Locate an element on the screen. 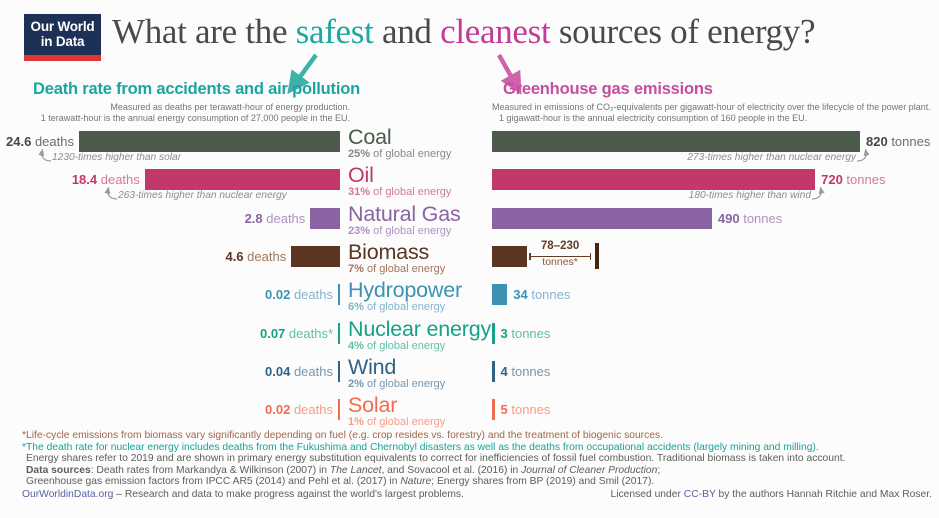  death-value-hydropower: 0.02 deaths is located at coordinates (299, 294).